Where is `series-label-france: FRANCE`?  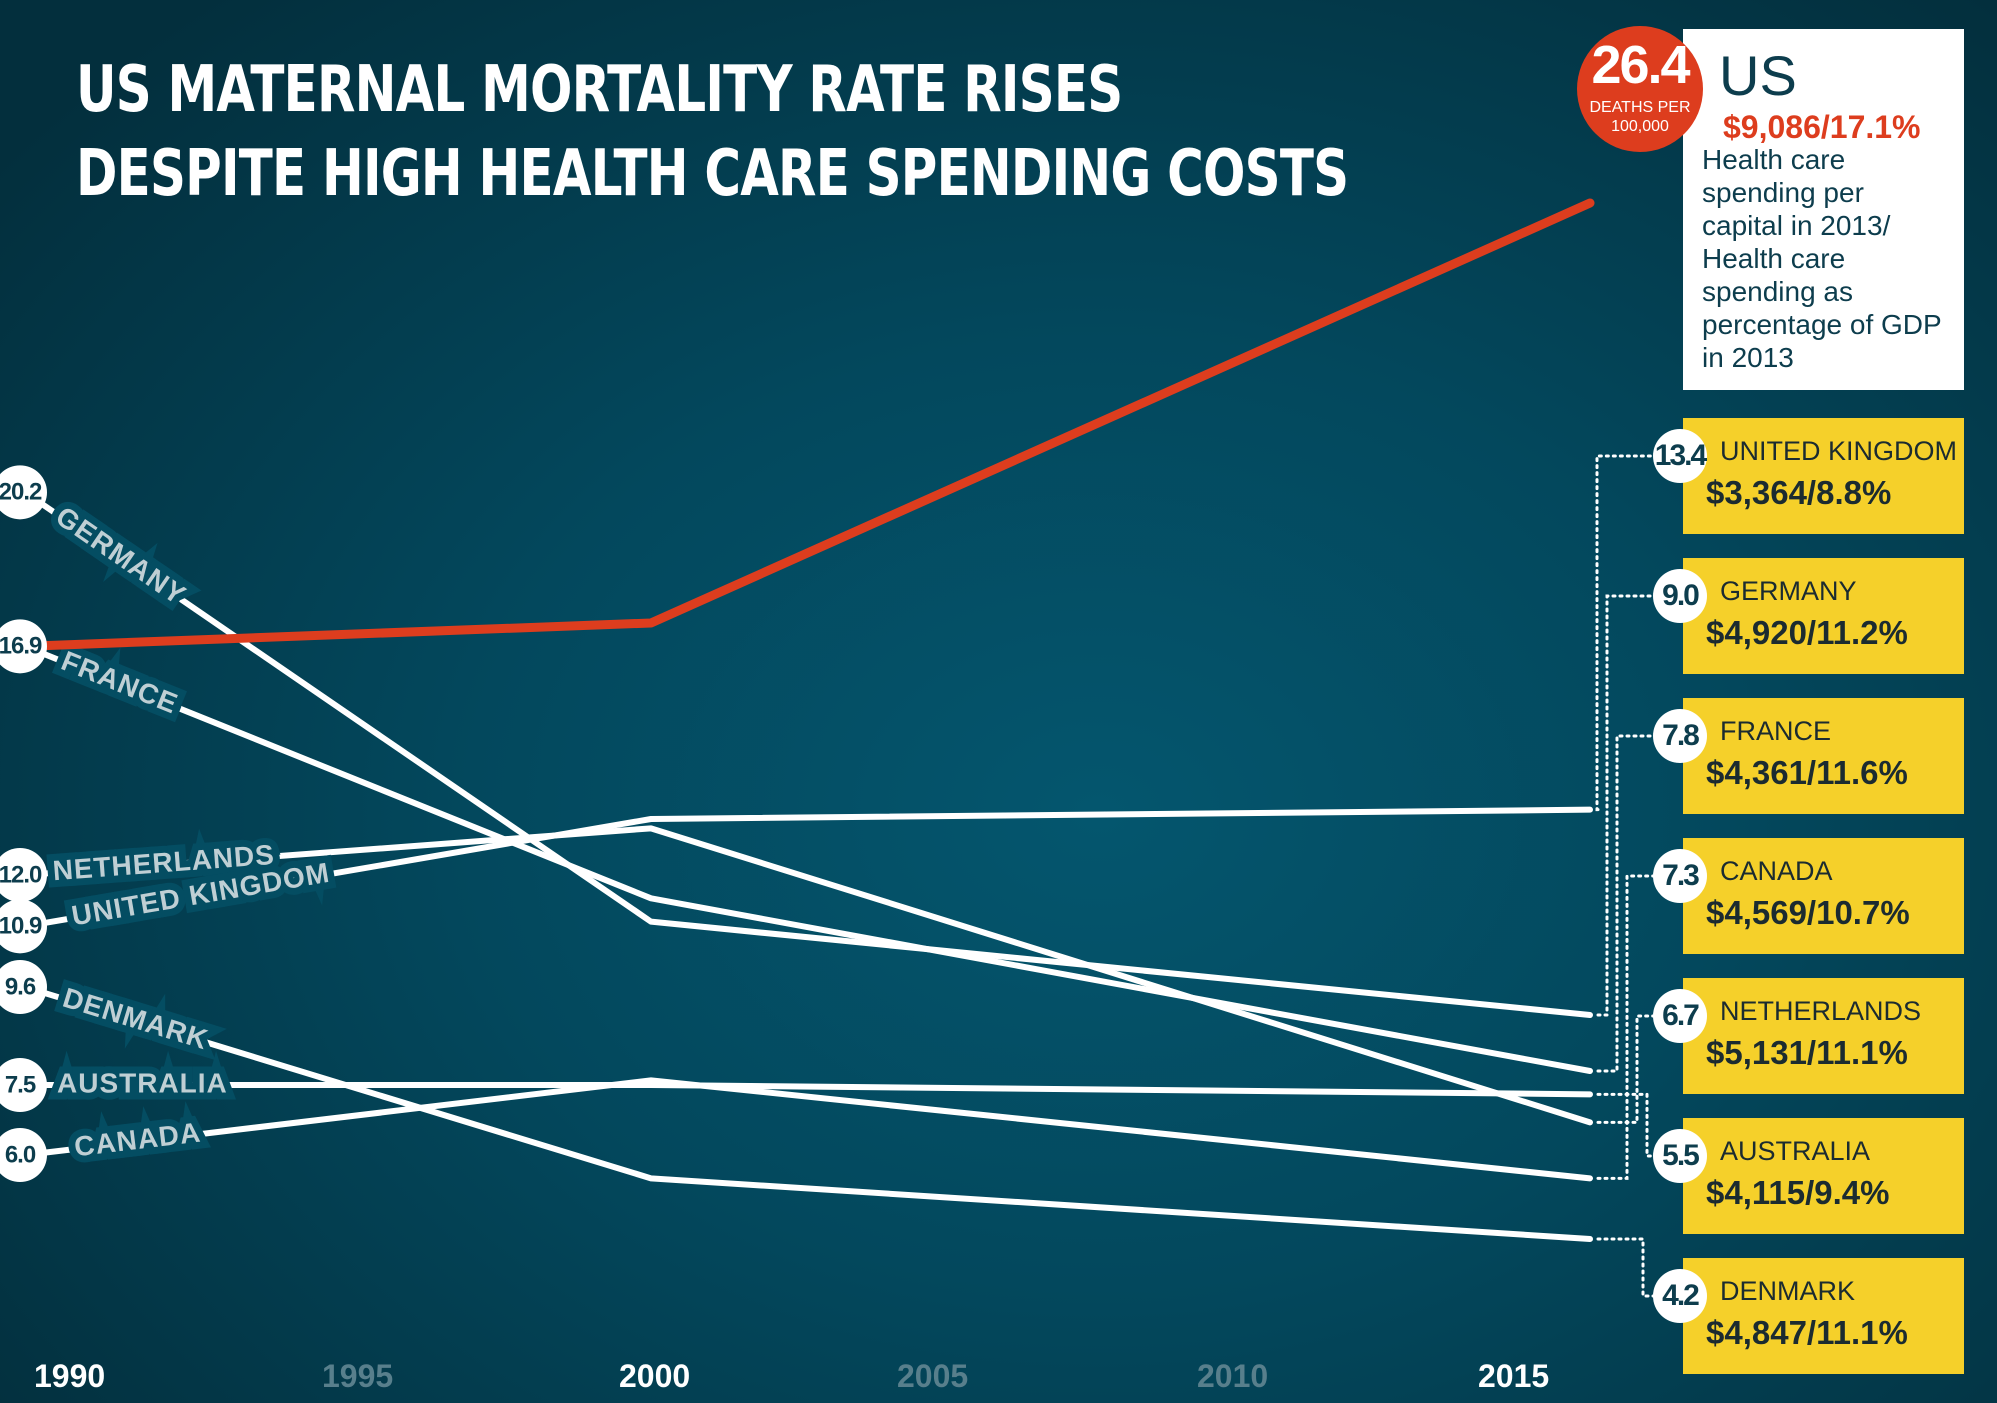
series-label-france: FRANCE is located at coordinates (119, 682).